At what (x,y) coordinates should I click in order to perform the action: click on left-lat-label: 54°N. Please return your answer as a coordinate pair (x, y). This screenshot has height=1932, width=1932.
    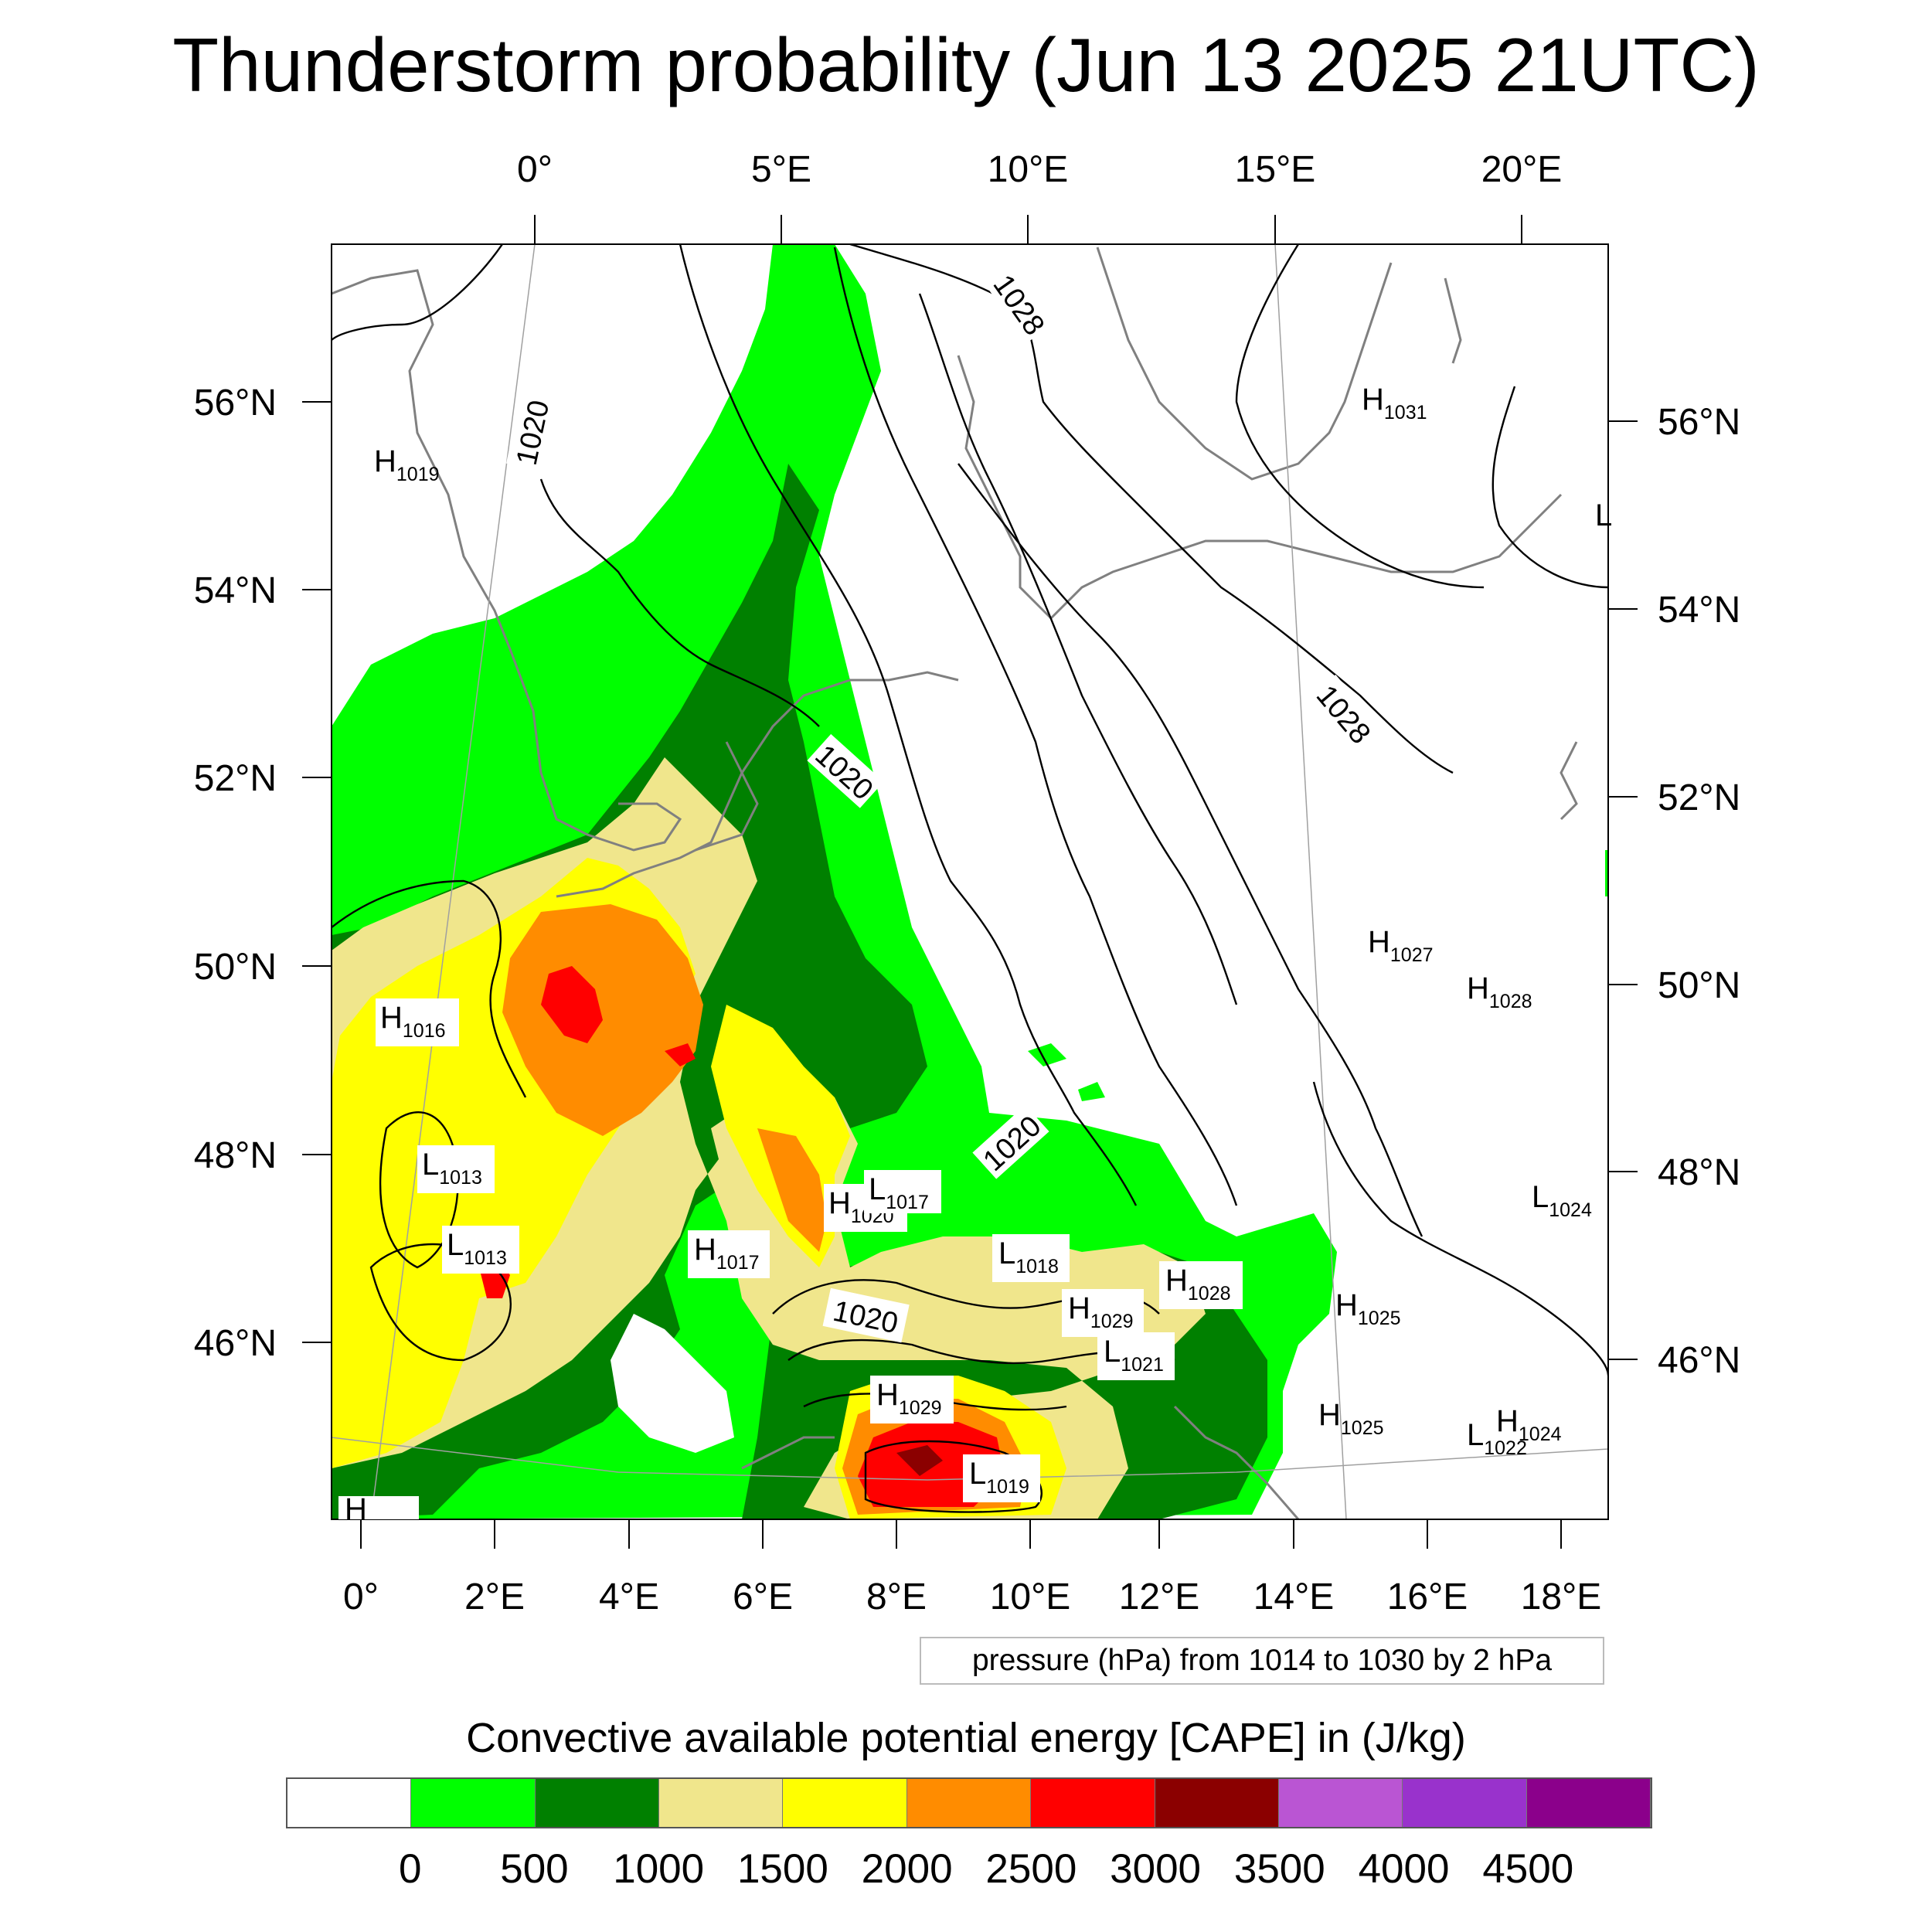
    Looking at the image, I should click on (236, 590).